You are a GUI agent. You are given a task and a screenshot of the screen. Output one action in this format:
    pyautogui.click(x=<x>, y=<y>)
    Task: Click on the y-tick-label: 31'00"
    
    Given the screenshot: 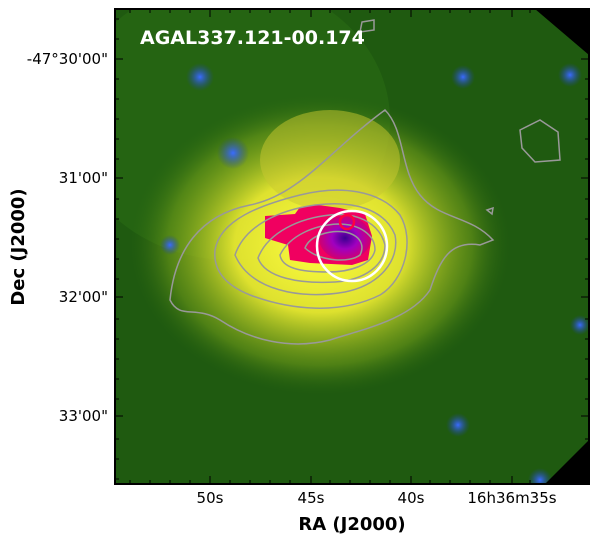 What is the action you would take?
    pyautogui.click(x=83, y=178)
    